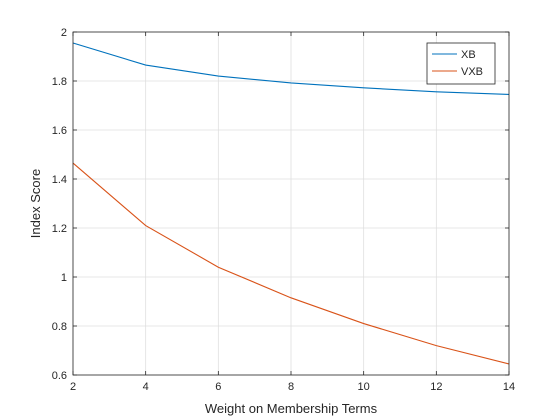 This screenshot has height=420, width=560. What do you see at coordinates (73, 387) in the screenshot?
I see `x-tick-label: 2` at bounding box center [73, 387].